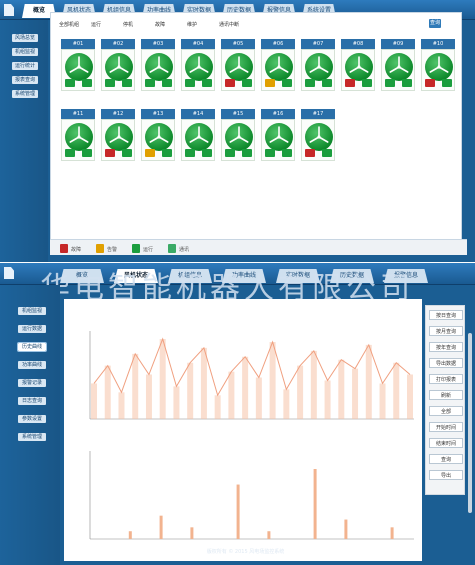 This screenshot has height=565, width=475. Describe the element at coordinates (318, 114) in the screenshot. I see `turbine-name: #17` at that location.